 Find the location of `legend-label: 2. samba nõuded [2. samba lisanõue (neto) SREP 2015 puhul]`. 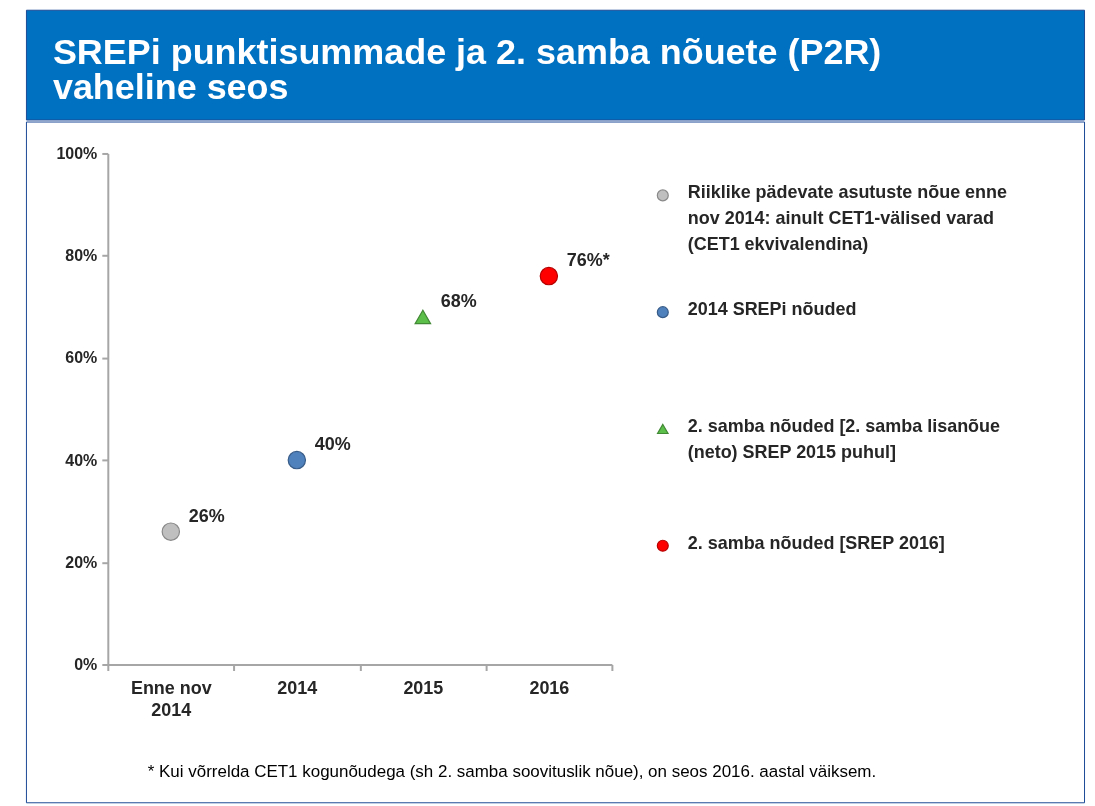

legend-label: 2. samba nõuded [2. samba lisanõue (neto) SREP 2015 puhul] is located at coordinates (844, 438).